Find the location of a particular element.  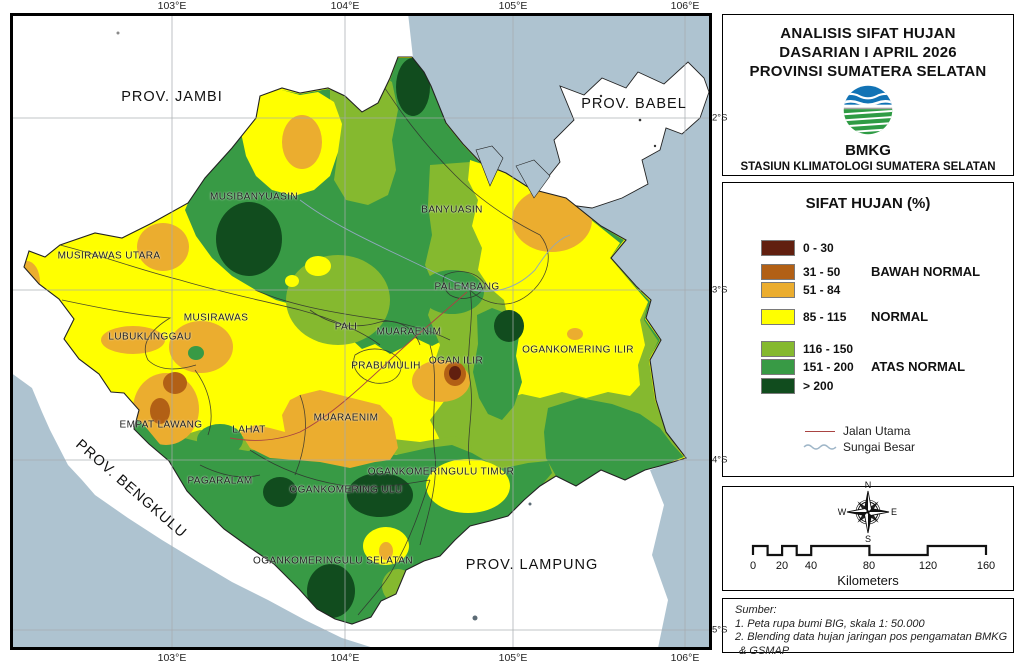

label-prabumulih: PRABUMULIH is located at coordinates (386, 366).